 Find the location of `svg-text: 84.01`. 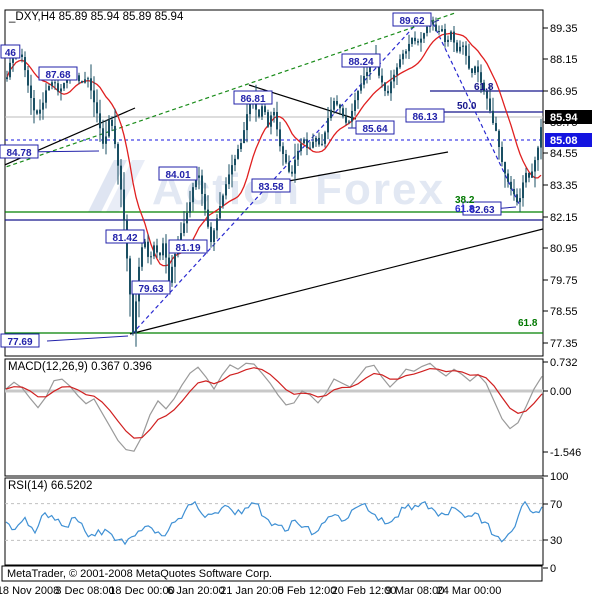

svg-text: 84.01 is located at coordinates (177, 175).